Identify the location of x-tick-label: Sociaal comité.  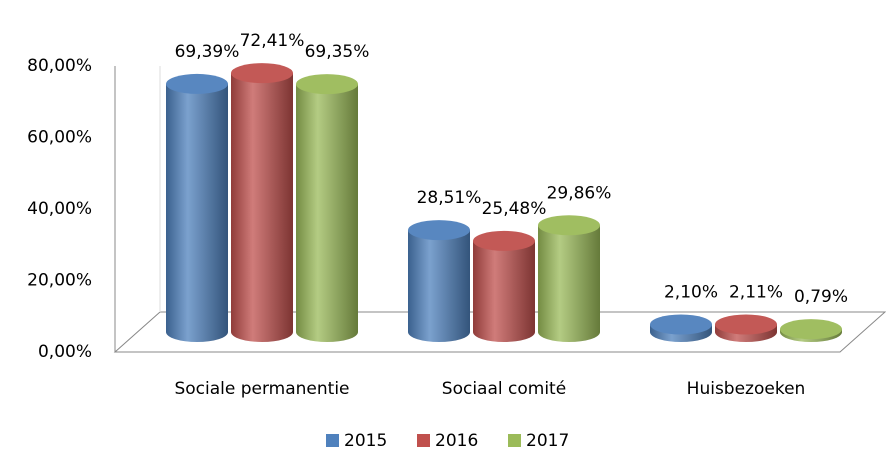
(504, 389).